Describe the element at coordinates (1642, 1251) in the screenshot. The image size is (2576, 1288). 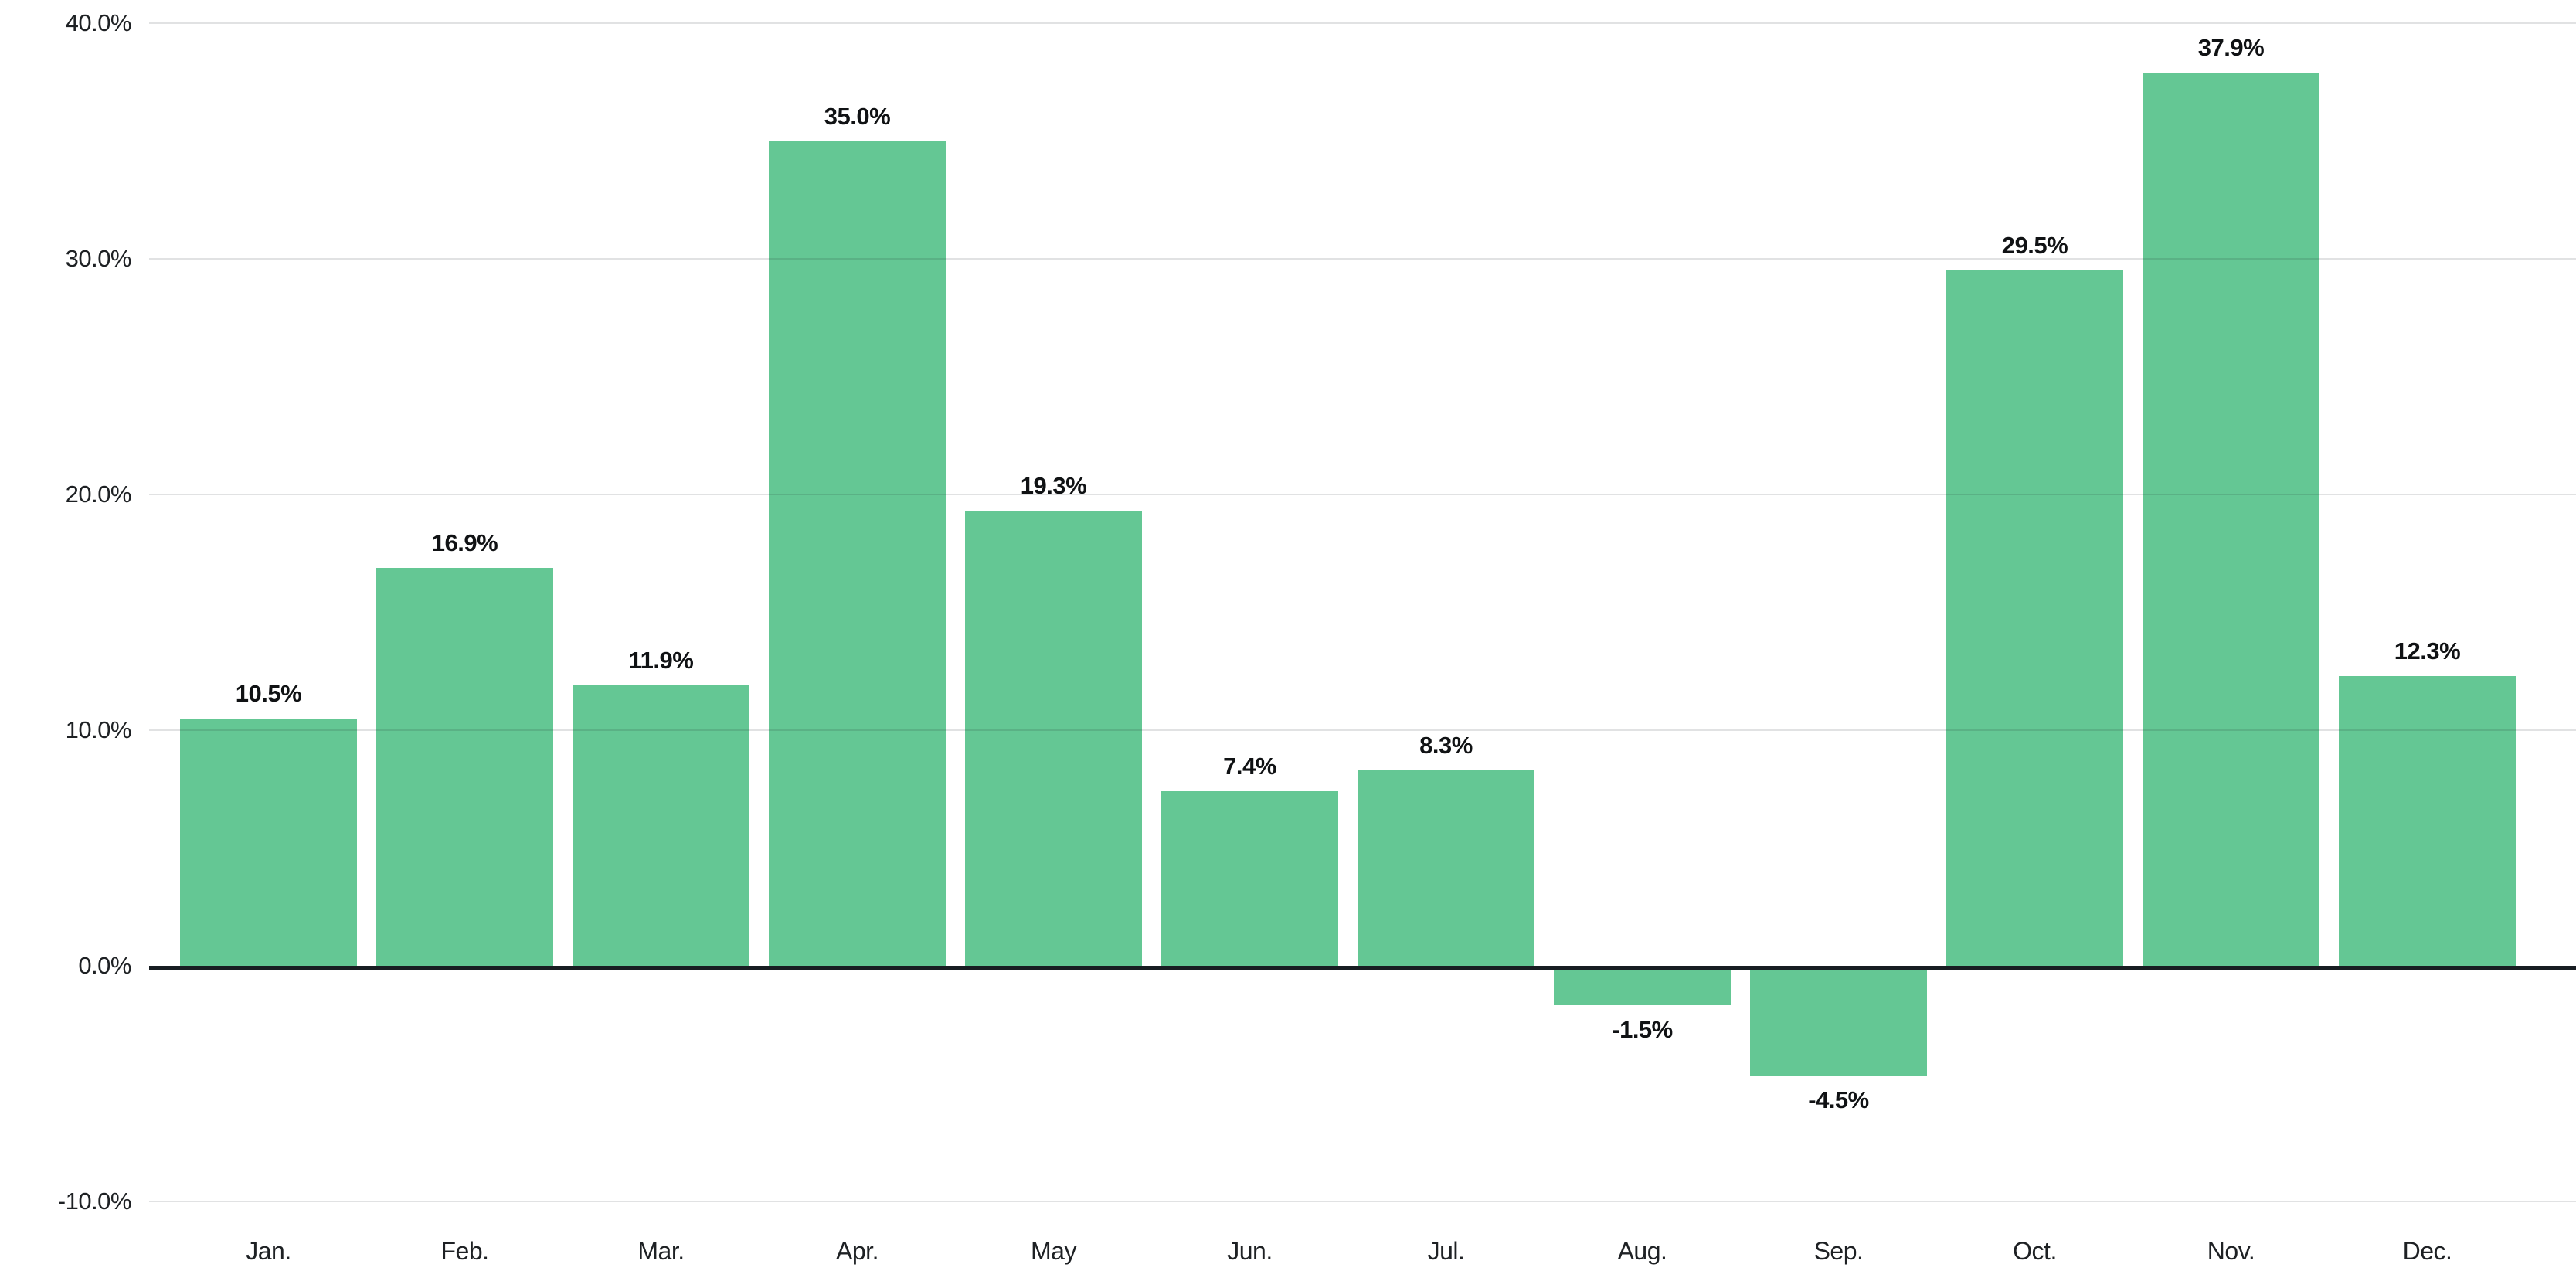
I see `x-tick-label: Aug.` at that location.